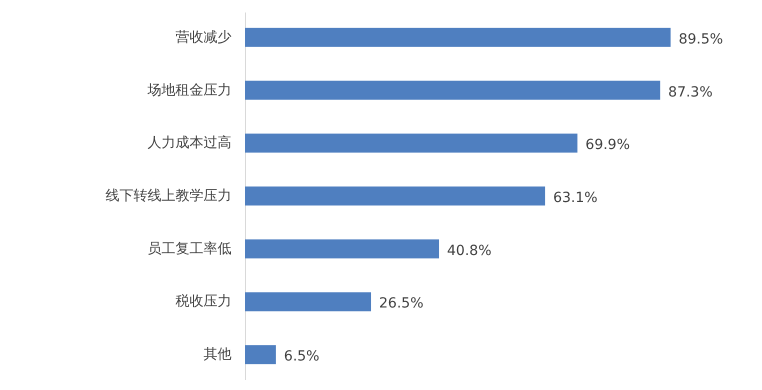 The height and width of the screenshot is (390, 762). What do you see at coordinates (218, 354) in the screenshot?
I see `y-tick-label: 其他` at bounding box center [218, 354].